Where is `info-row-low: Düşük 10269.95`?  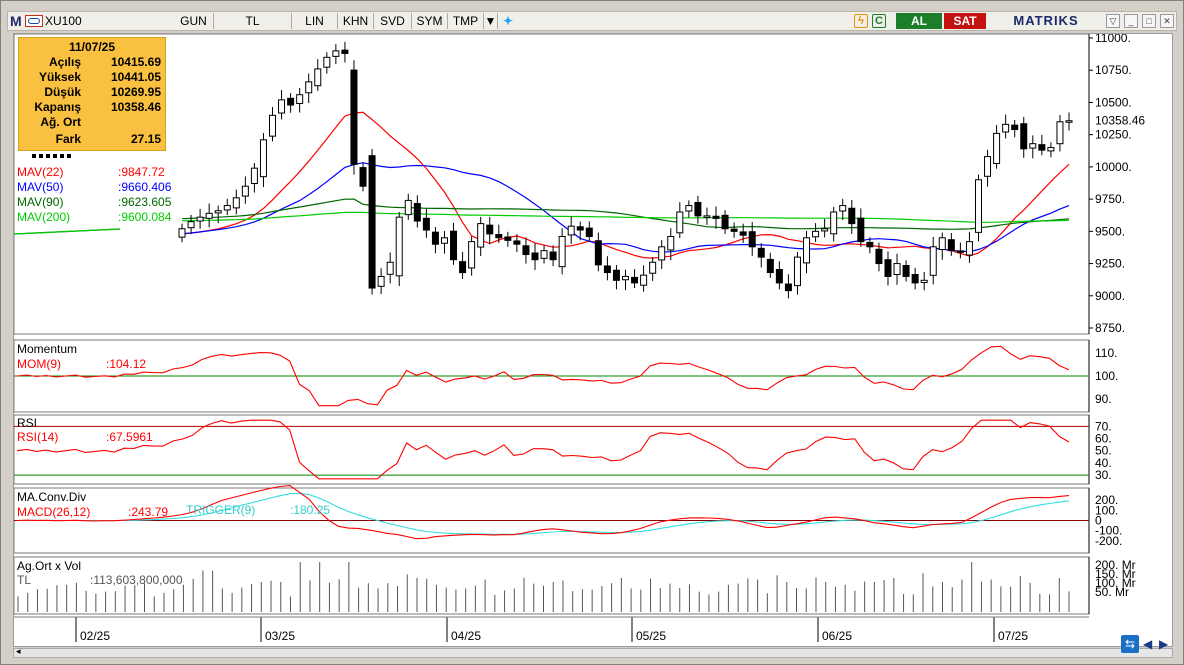
info-row-low: Düşük 10269.95 is located at coordinates (92, 92).